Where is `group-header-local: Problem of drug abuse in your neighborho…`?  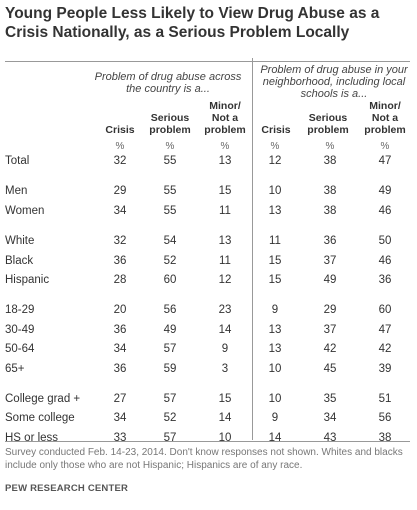 group-header-local: Problem of drug abuse in your neighborho… is located at coordinates (334, 82).